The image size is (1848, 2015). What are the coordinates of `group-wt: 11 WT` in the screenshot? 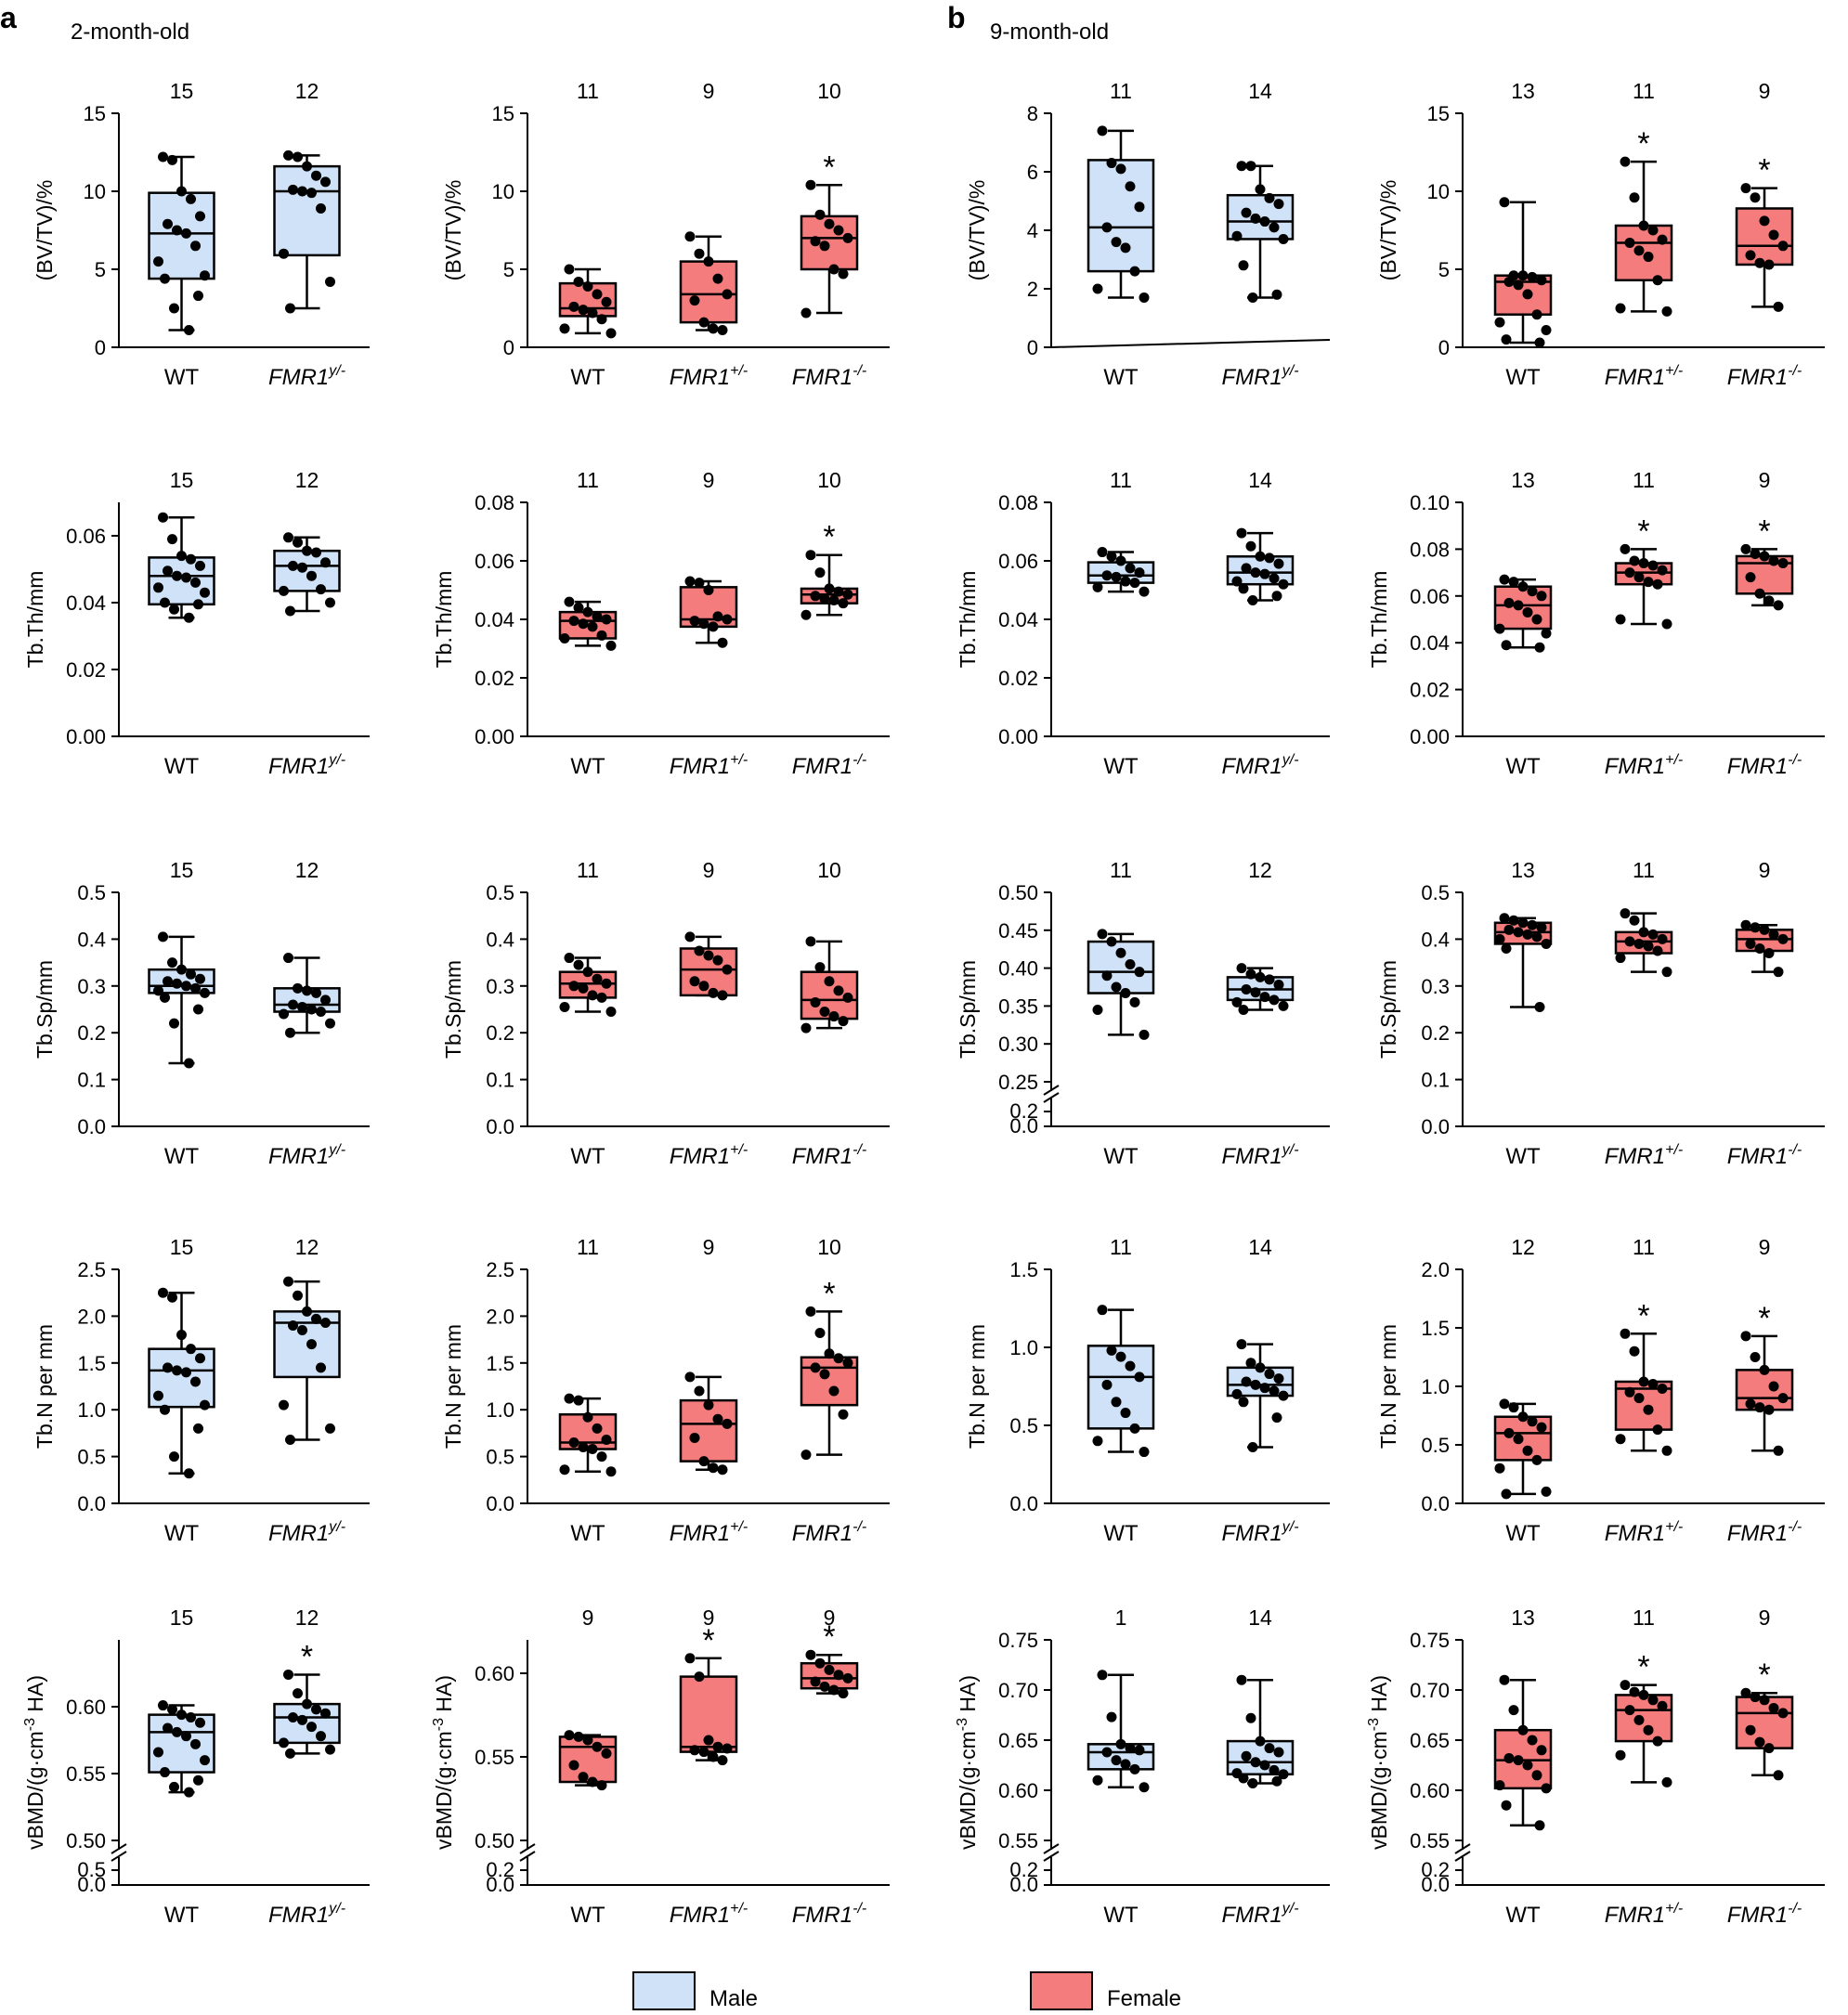 It's located at (588, 1390).